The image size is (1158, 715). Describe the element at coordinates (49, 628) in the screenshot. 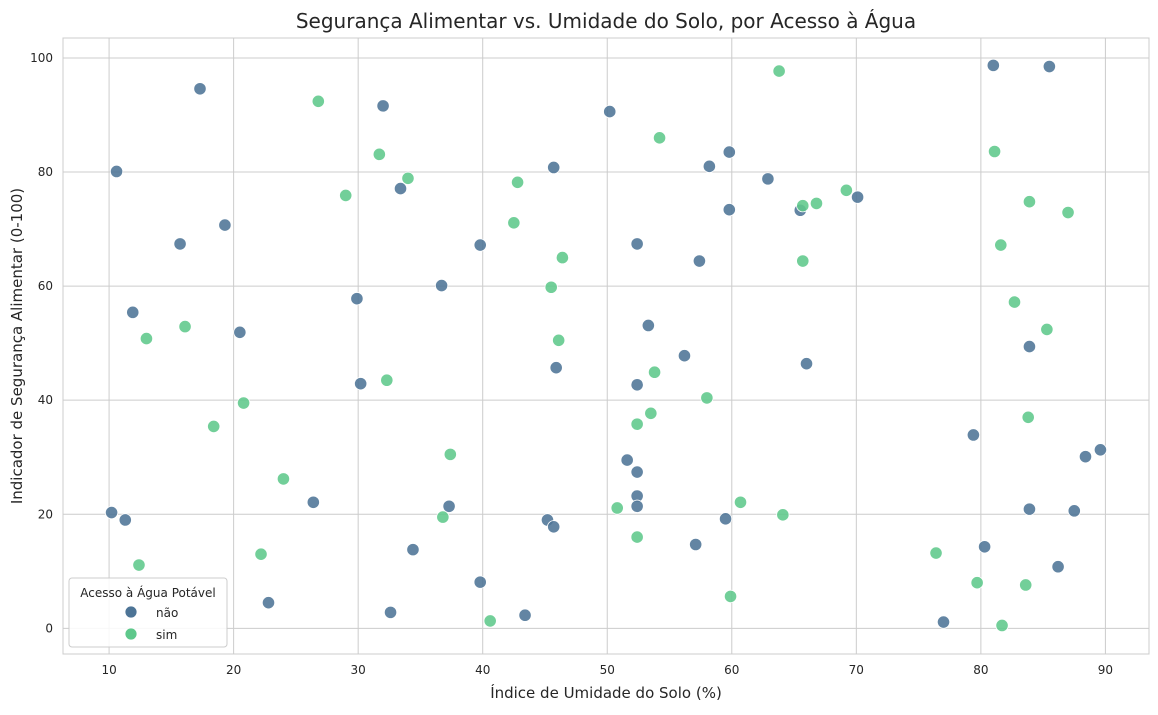

I see `y-tick-label: 0` at that location.